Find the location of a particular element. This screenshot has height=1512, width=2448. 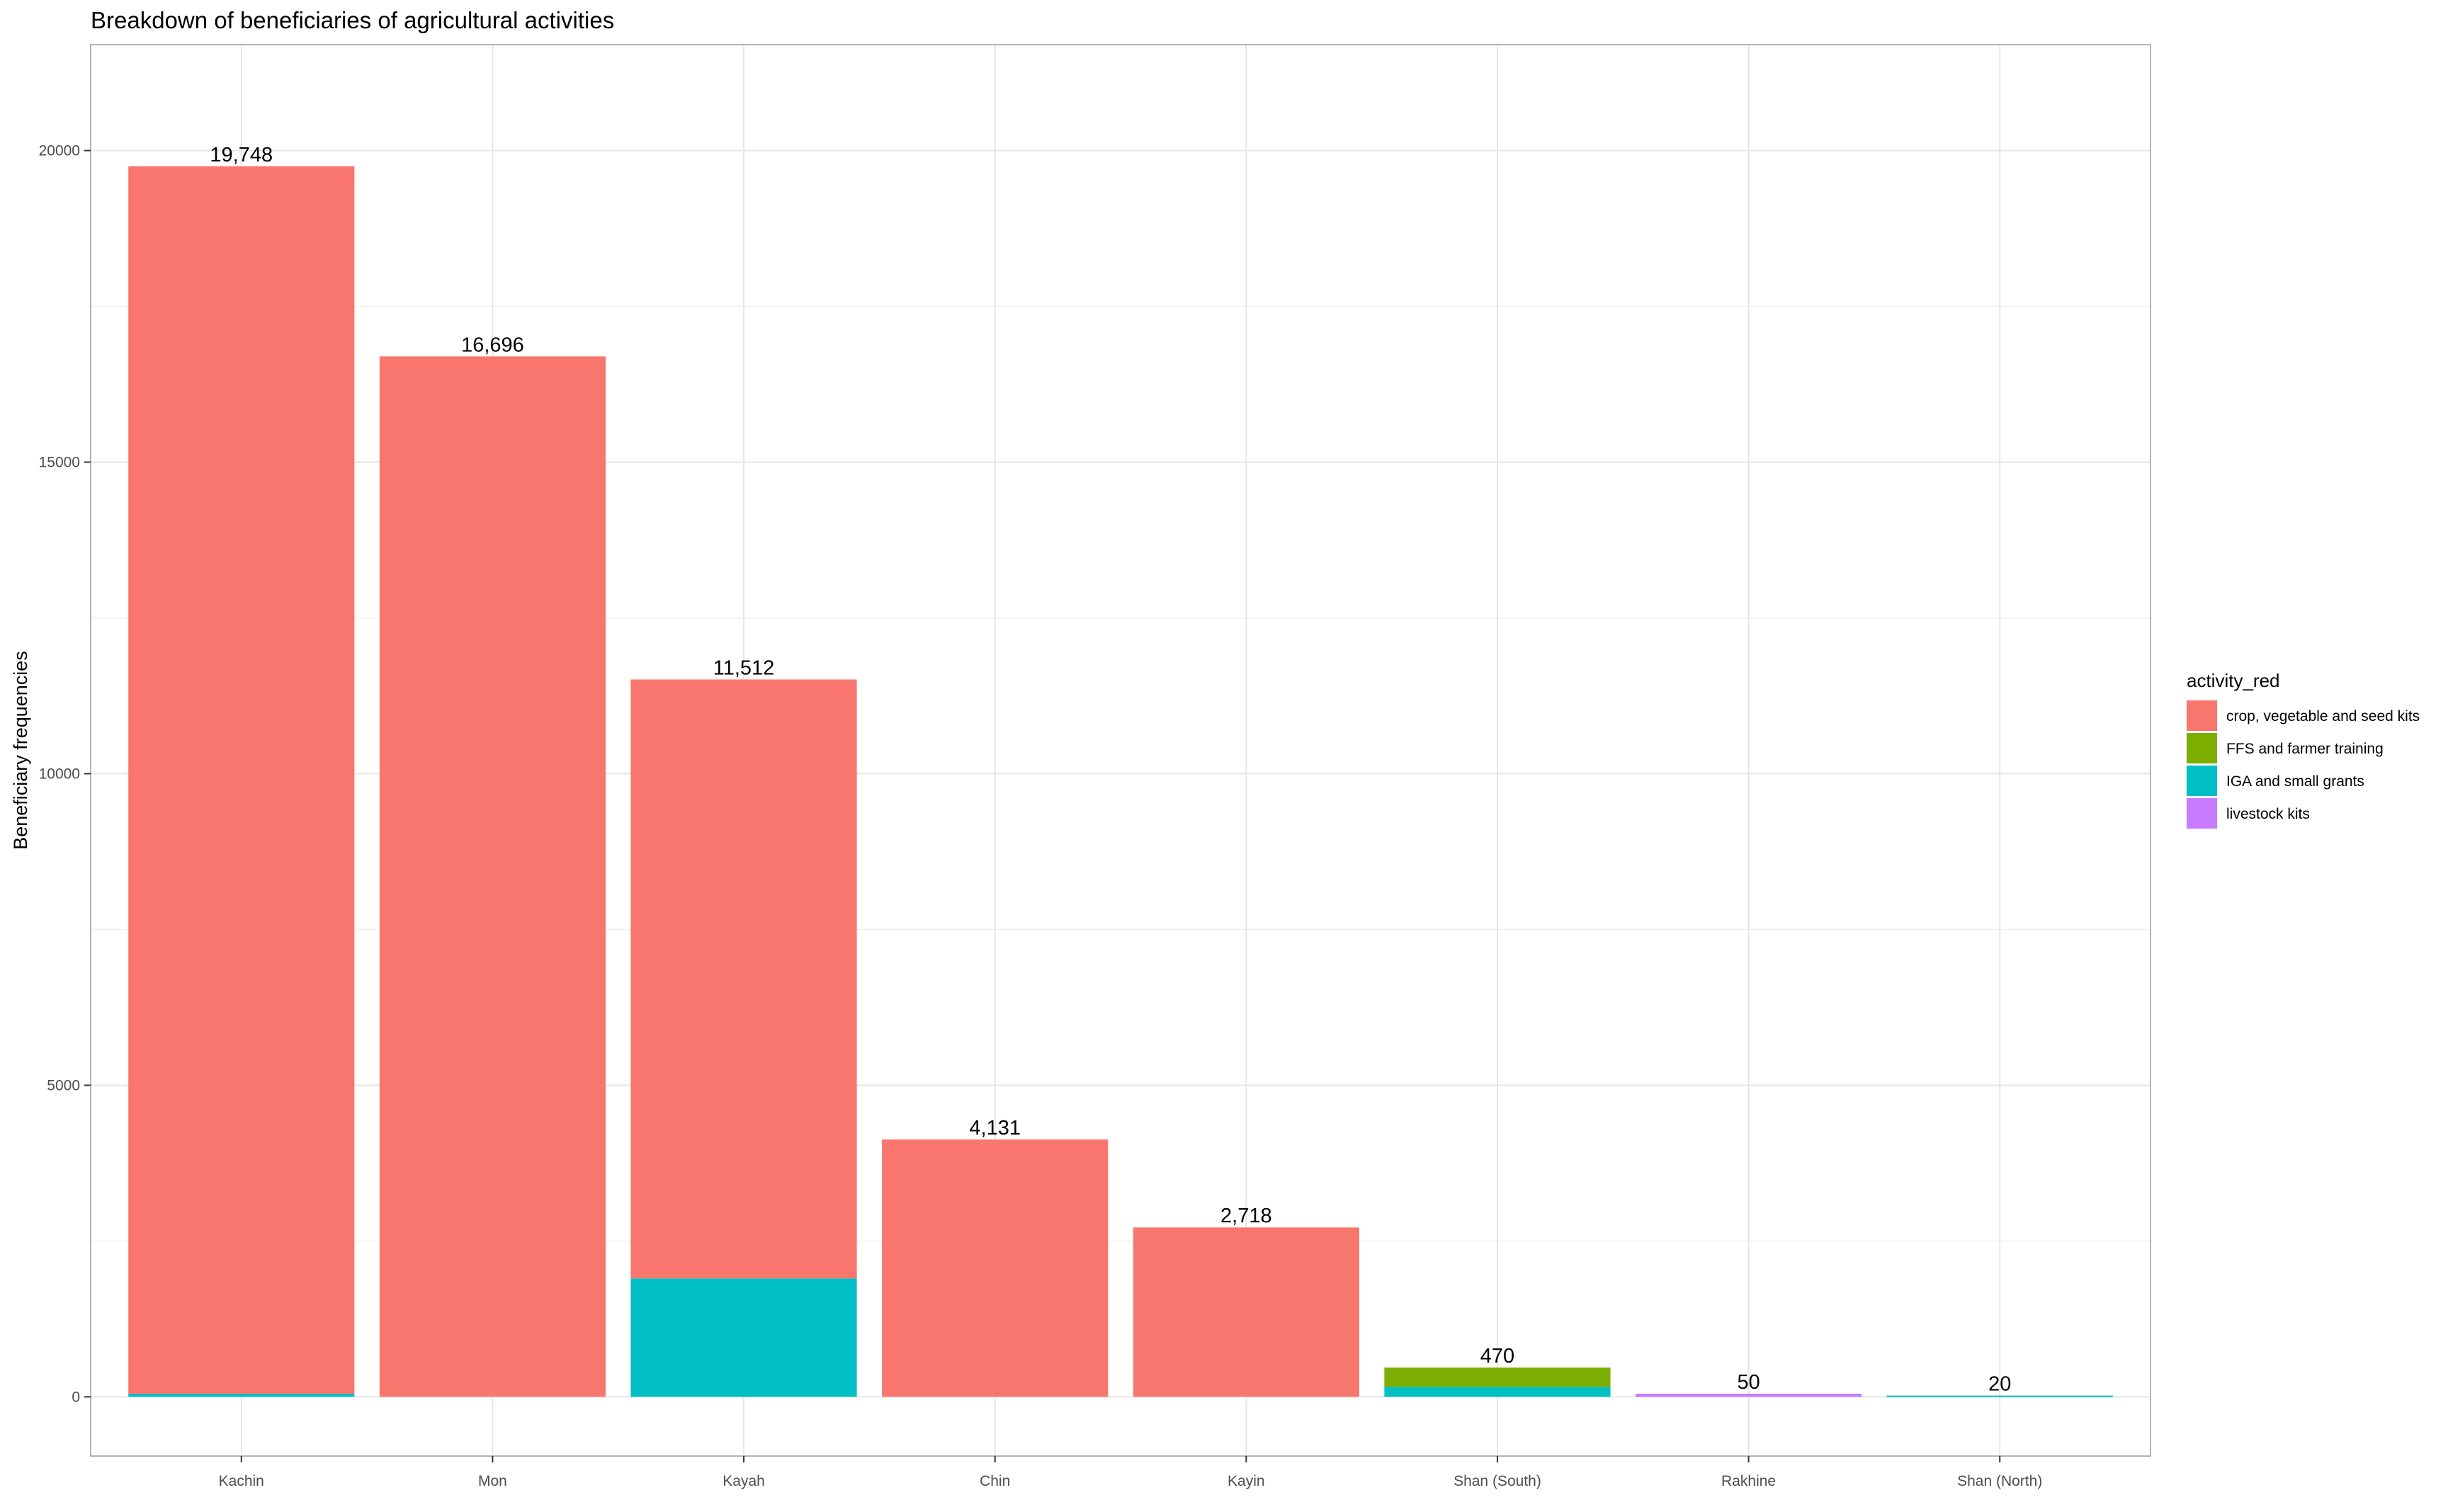

x-tick-label: Kayah is located at coordinates (744, 1481).